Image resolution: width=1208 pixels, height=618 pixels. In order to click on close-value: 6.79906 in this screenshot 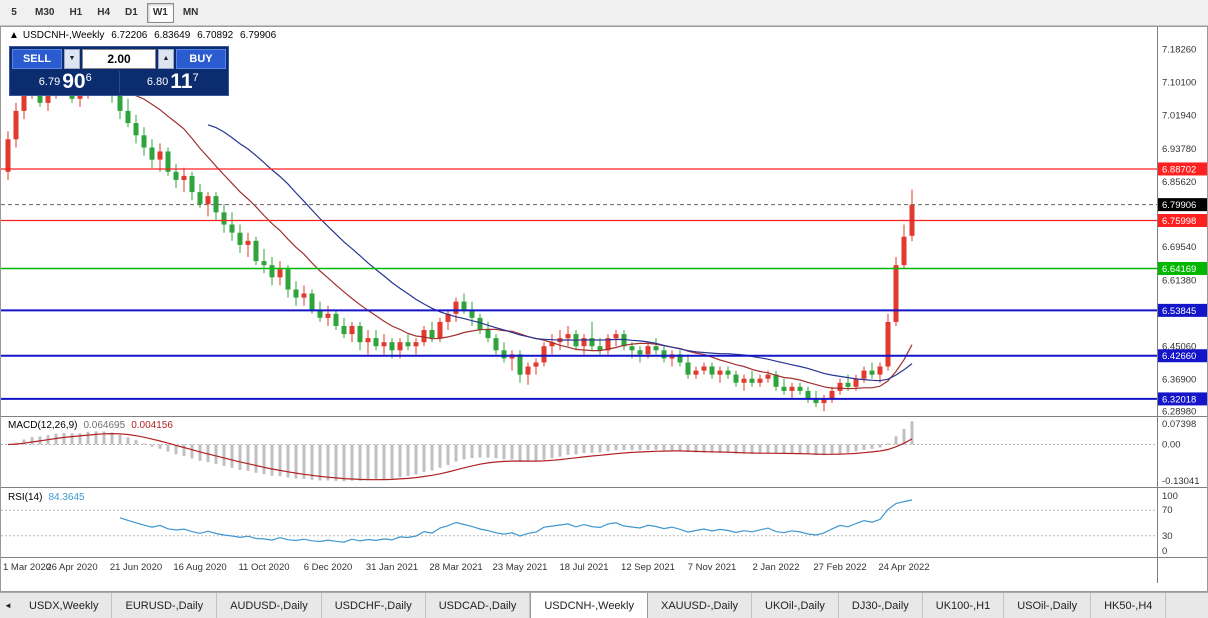, I will do `click(258, 35)`.